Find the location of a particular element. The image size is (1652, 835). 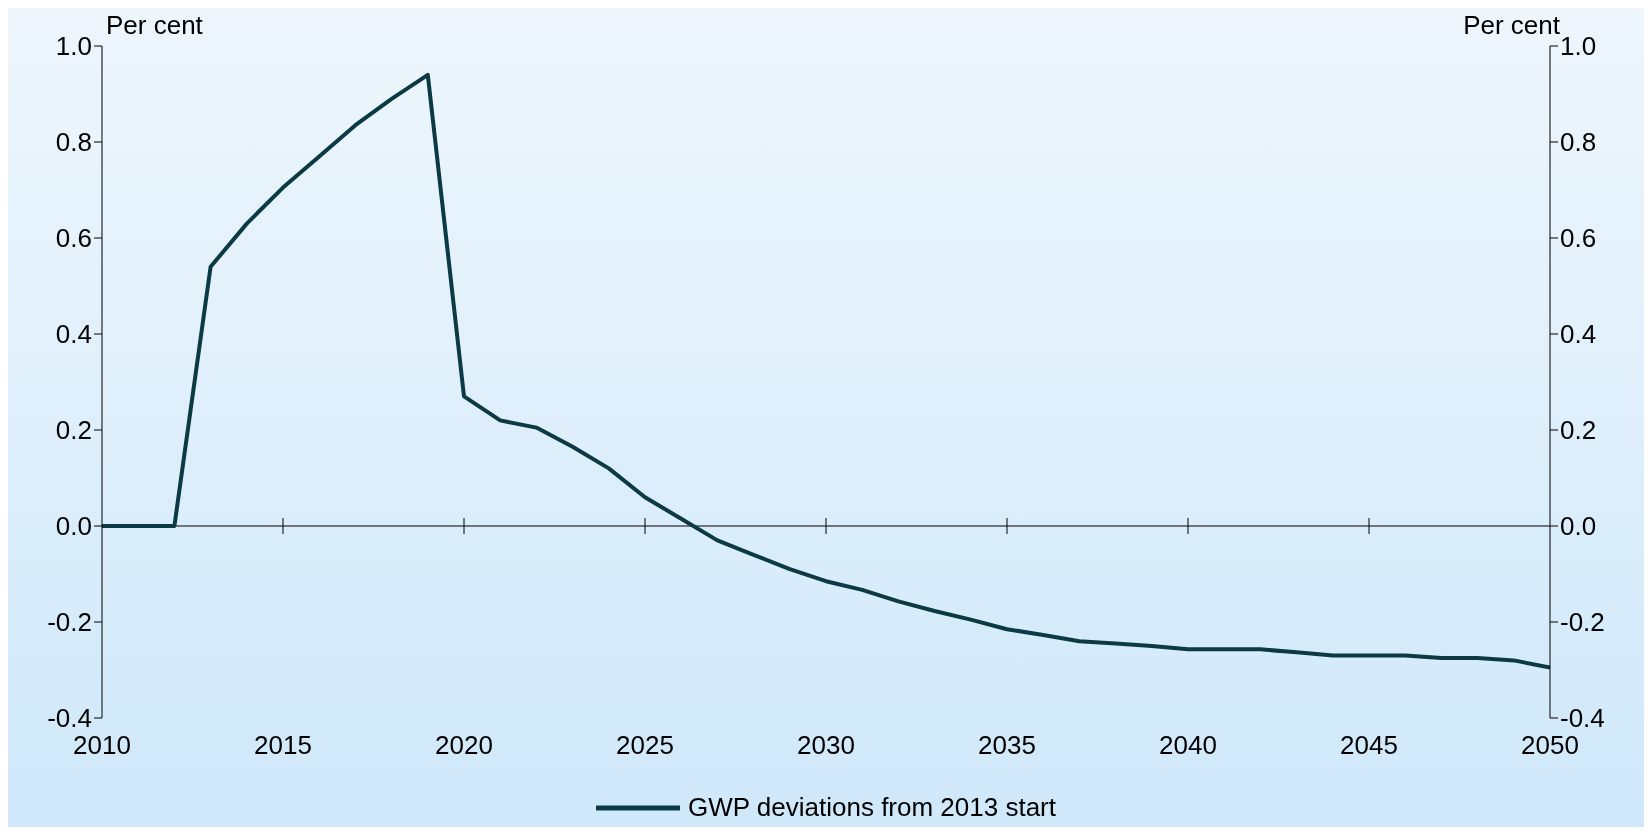

y2-tick-label: 0.4 is located at coordinates (1578, 334).